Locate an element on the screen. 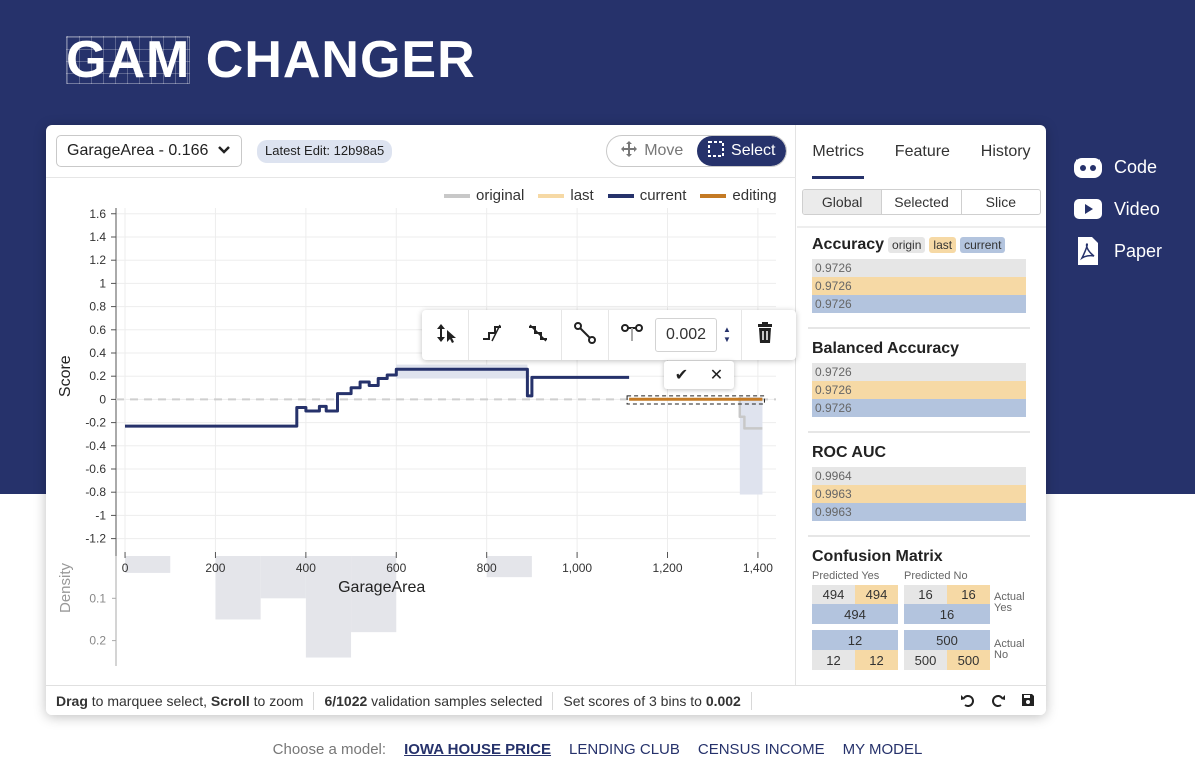  confirm-edit-box: ✔ ✕ is located at coordinates (699, 375).